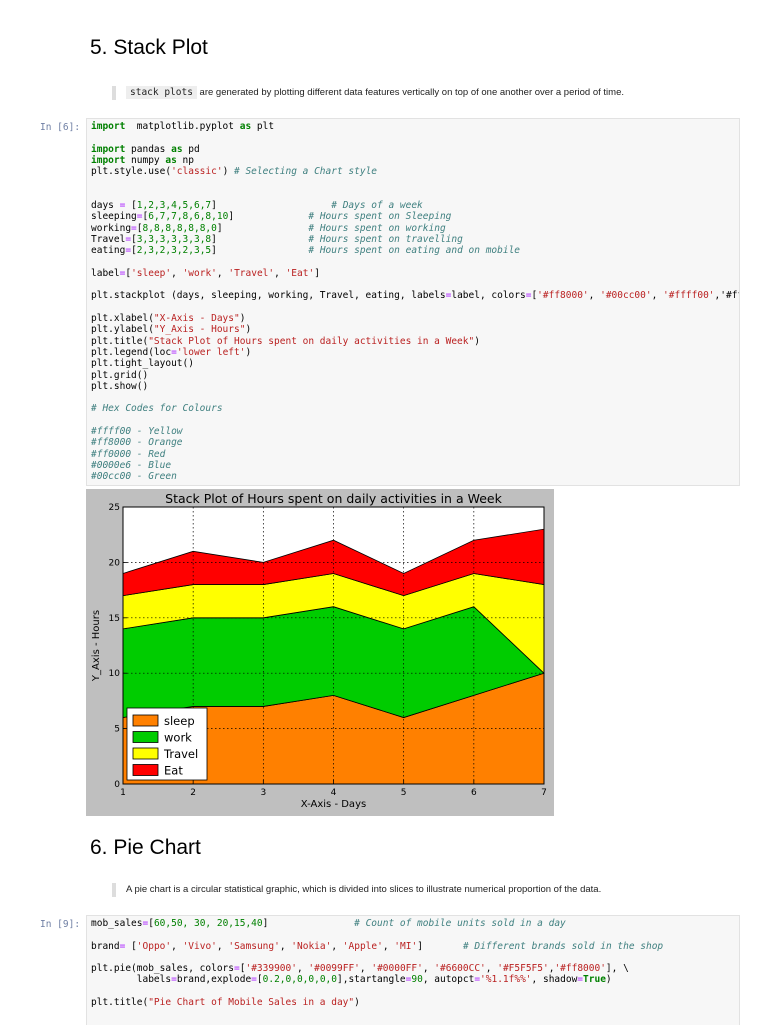  I want to click on section-heading-stack-plot: 5. Stack Plot, so click(149, 47).